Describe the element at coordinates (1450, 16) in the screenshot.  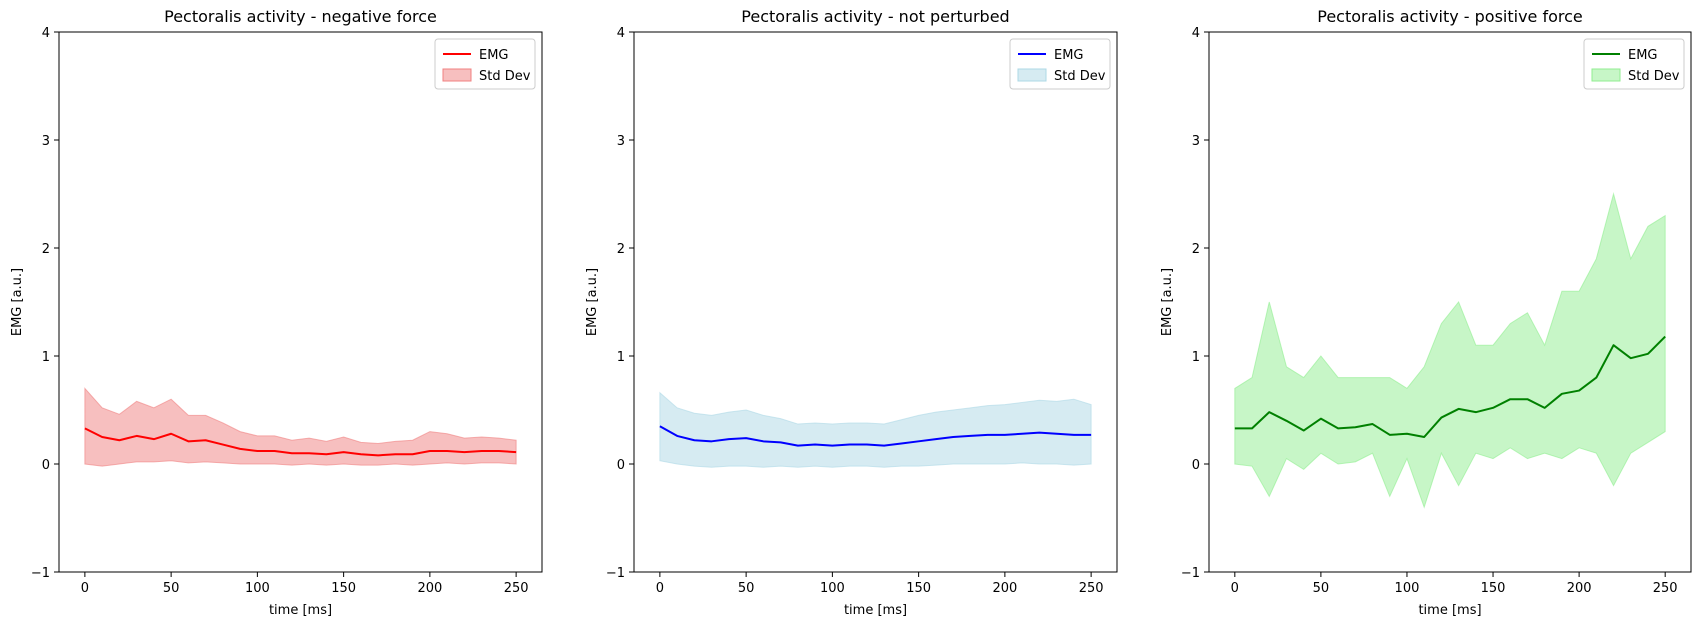
I see `chart-title: Pectoralis activity - positive force` at that location.